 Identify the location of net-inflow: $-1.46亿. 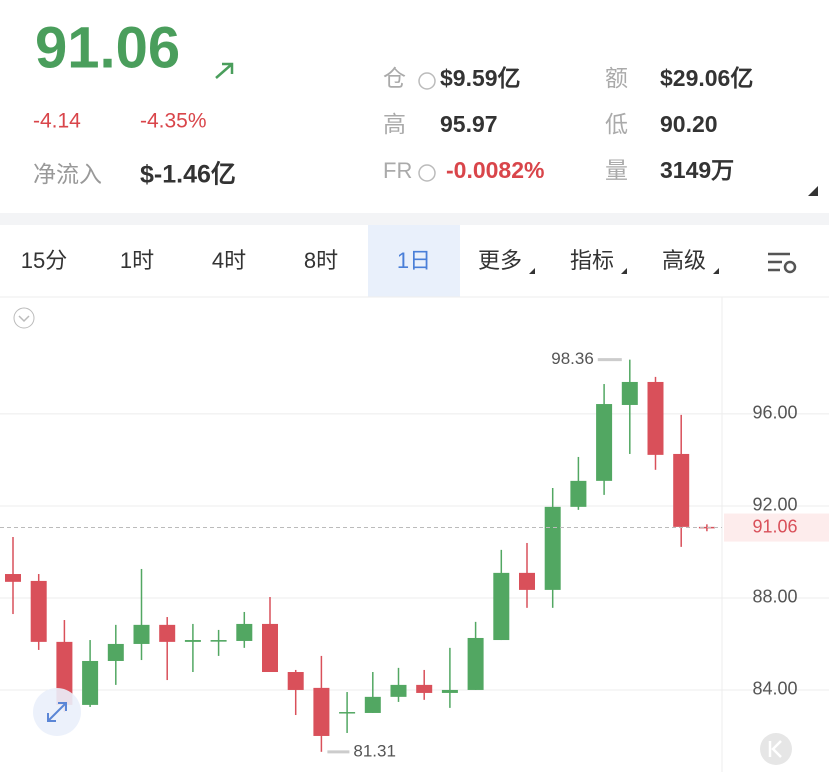
(188, 175).